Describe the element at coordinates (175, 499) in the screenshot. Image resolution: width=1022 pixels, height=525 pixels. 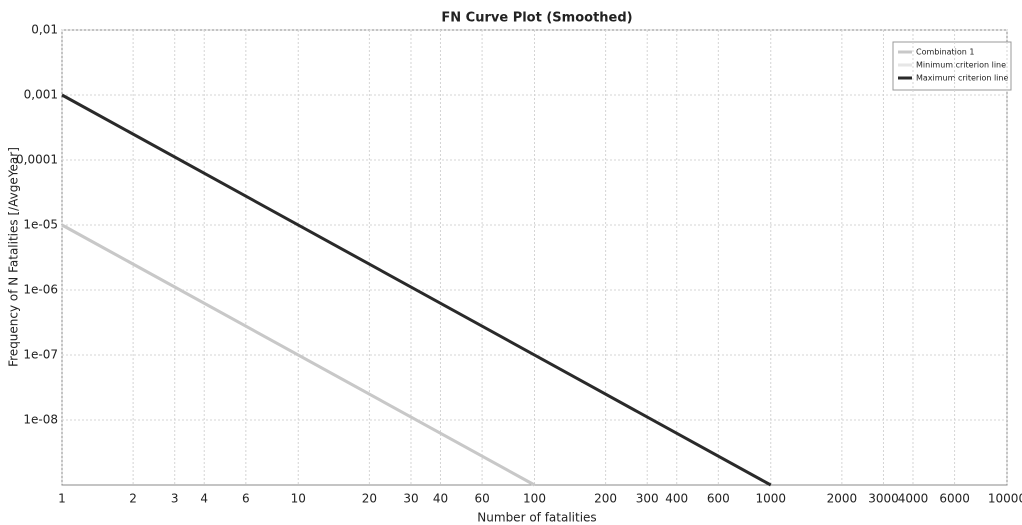
I see `x-tick-label: 3` at that location.